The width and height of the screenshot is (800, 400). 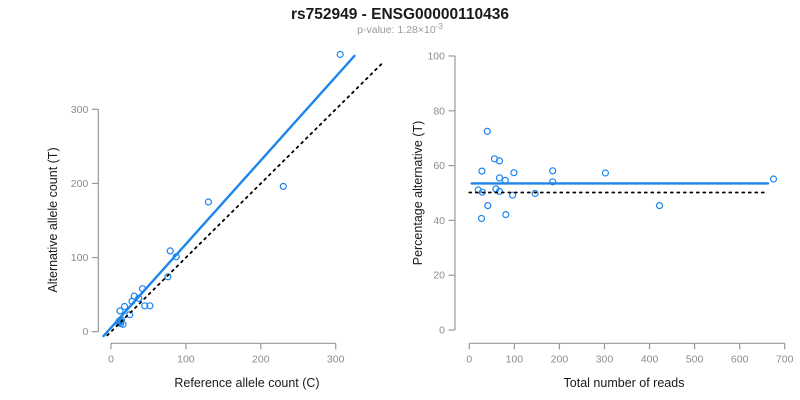 What do you see at coordinates (624, 383) in the screenshot?
I see `x-axis-title: Total number of reads` at bounding box center [624, 383].